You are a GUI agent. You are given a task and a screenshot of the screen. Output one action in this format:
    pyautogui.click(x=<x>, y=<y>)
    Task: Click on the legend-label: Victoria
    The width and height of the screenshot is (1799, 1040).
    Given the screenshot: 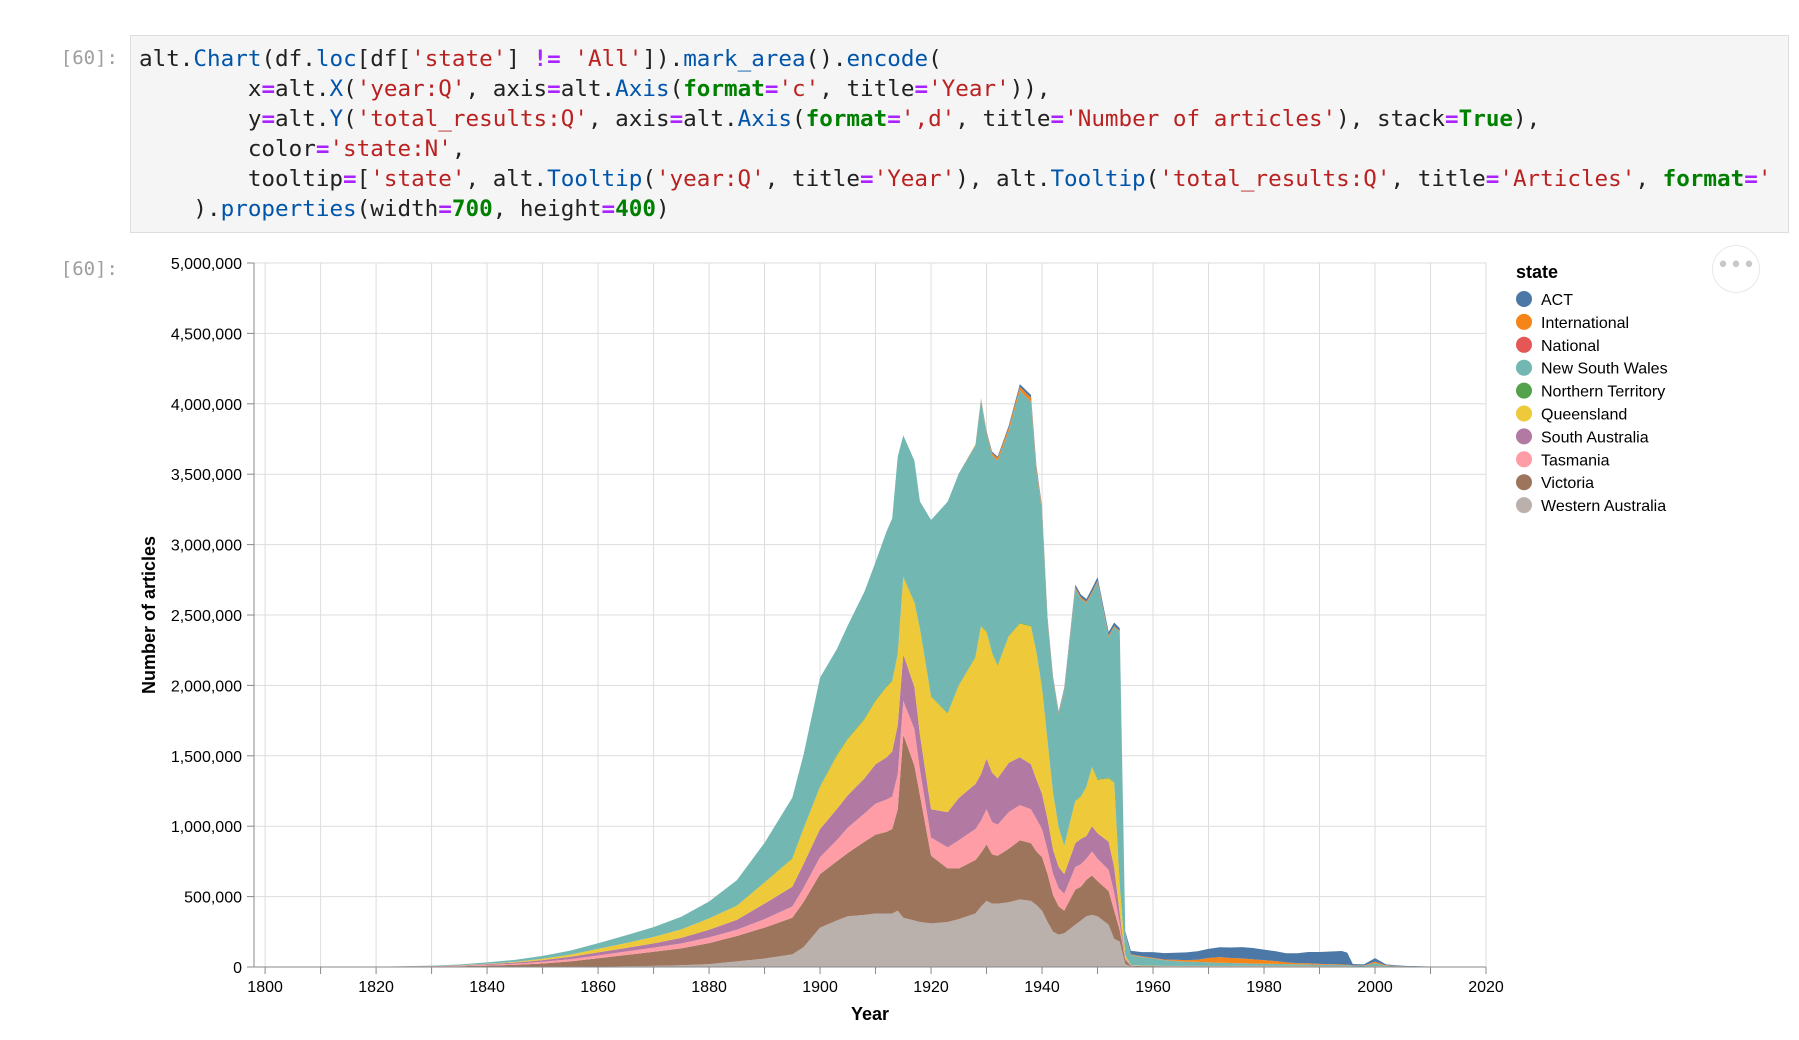 What is the action you would take?
    pyautogui.click(x=1567, y=483)
    